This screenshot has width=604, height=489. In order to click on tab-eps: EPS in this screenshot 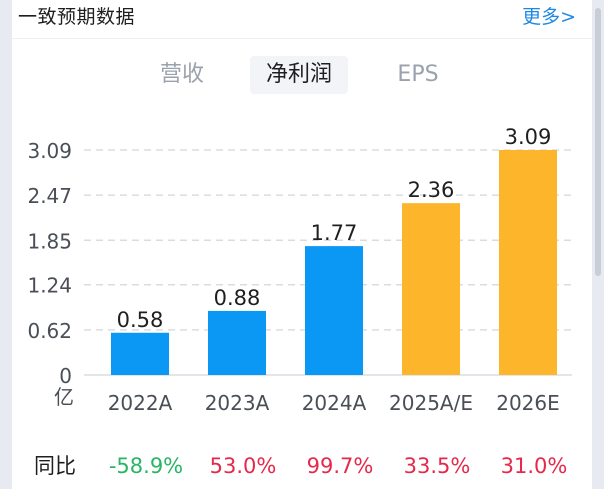, I will do `click(418, 74)`.